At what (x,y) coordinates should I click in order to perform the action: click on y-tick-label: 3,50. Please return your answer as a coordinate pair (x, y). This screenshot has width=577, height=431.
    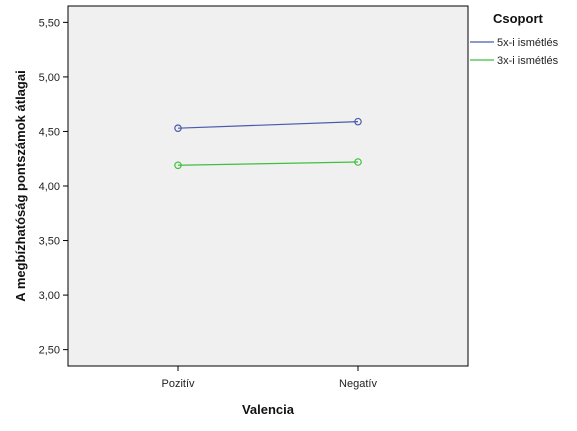
    Looking at the image, I should click on (49, 242).